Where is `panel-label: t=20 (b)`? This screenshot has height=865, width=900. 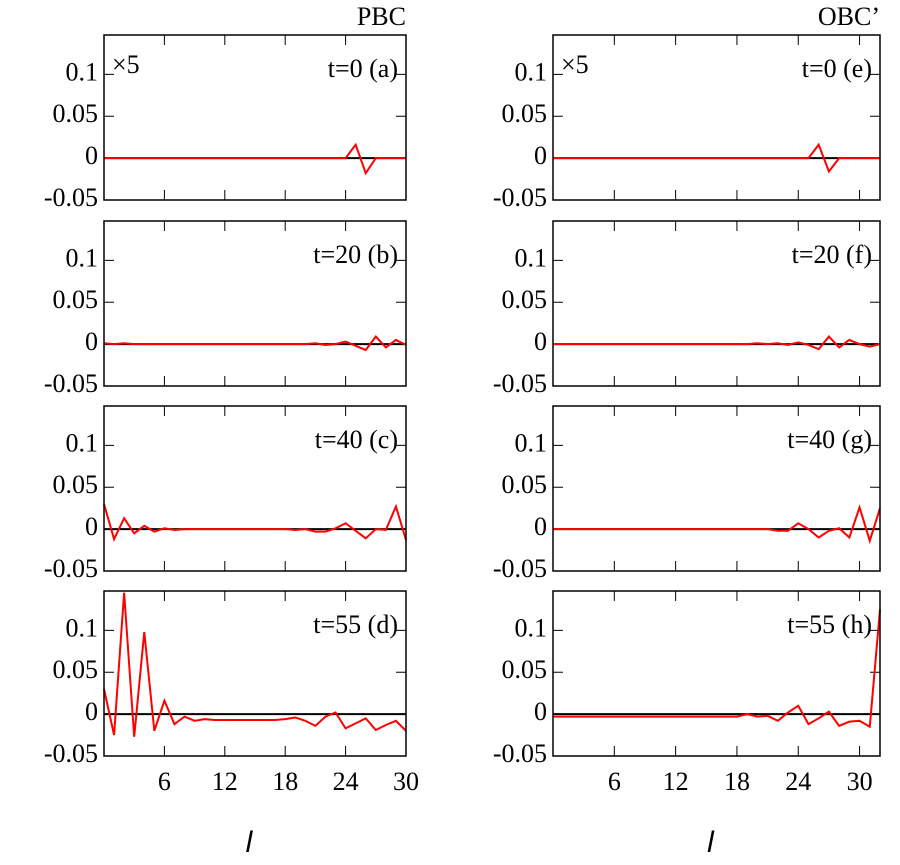 panel-label: t=20 (b) is located at coordinates (355, 254).